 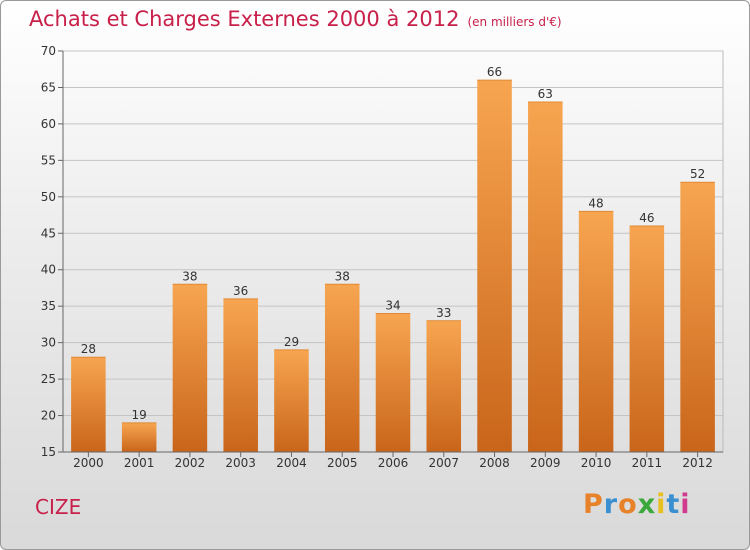 I want to click on x-tick-label: 2006, so click(x=393, y=463).